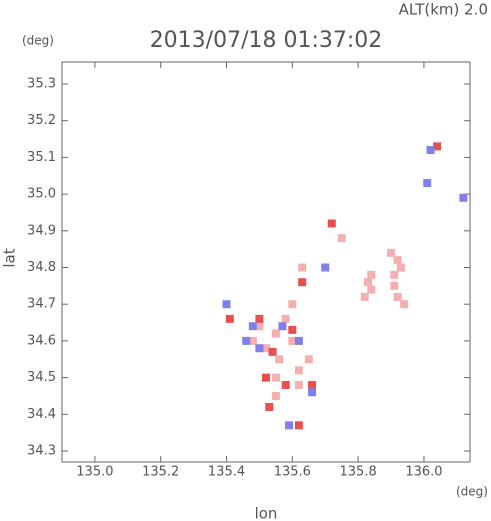 The width and height of the screenshot is (491, 521). I want to click on x-tick-label: 135.0, so click(94, 472).